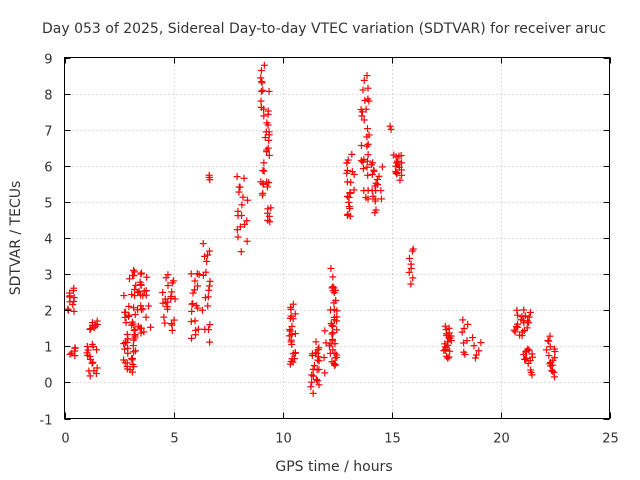 The width and height of the screenshot is (640, 480). What do you see at coordinates (48, 276) in the screenshot?
I see `y-tick-label: 3` at bounding box center [48, 276].